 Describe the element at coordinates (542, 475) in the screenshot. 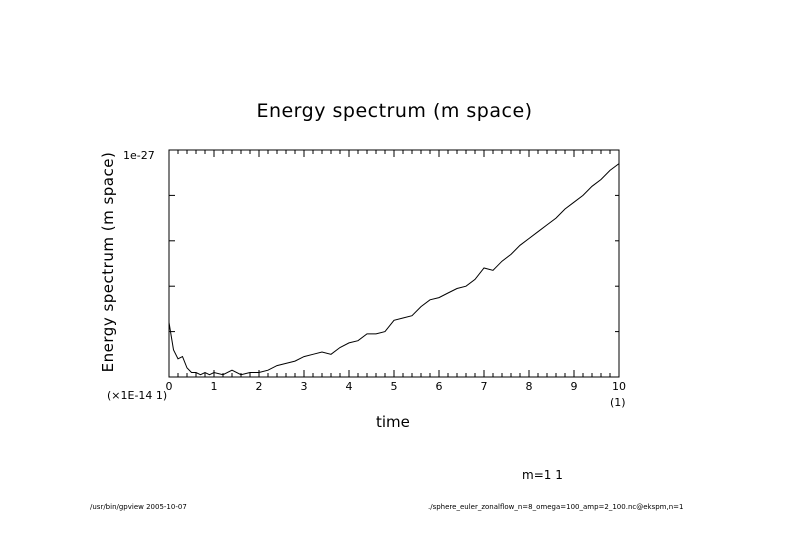

I see `m-annotation: m=1 1` at that location.